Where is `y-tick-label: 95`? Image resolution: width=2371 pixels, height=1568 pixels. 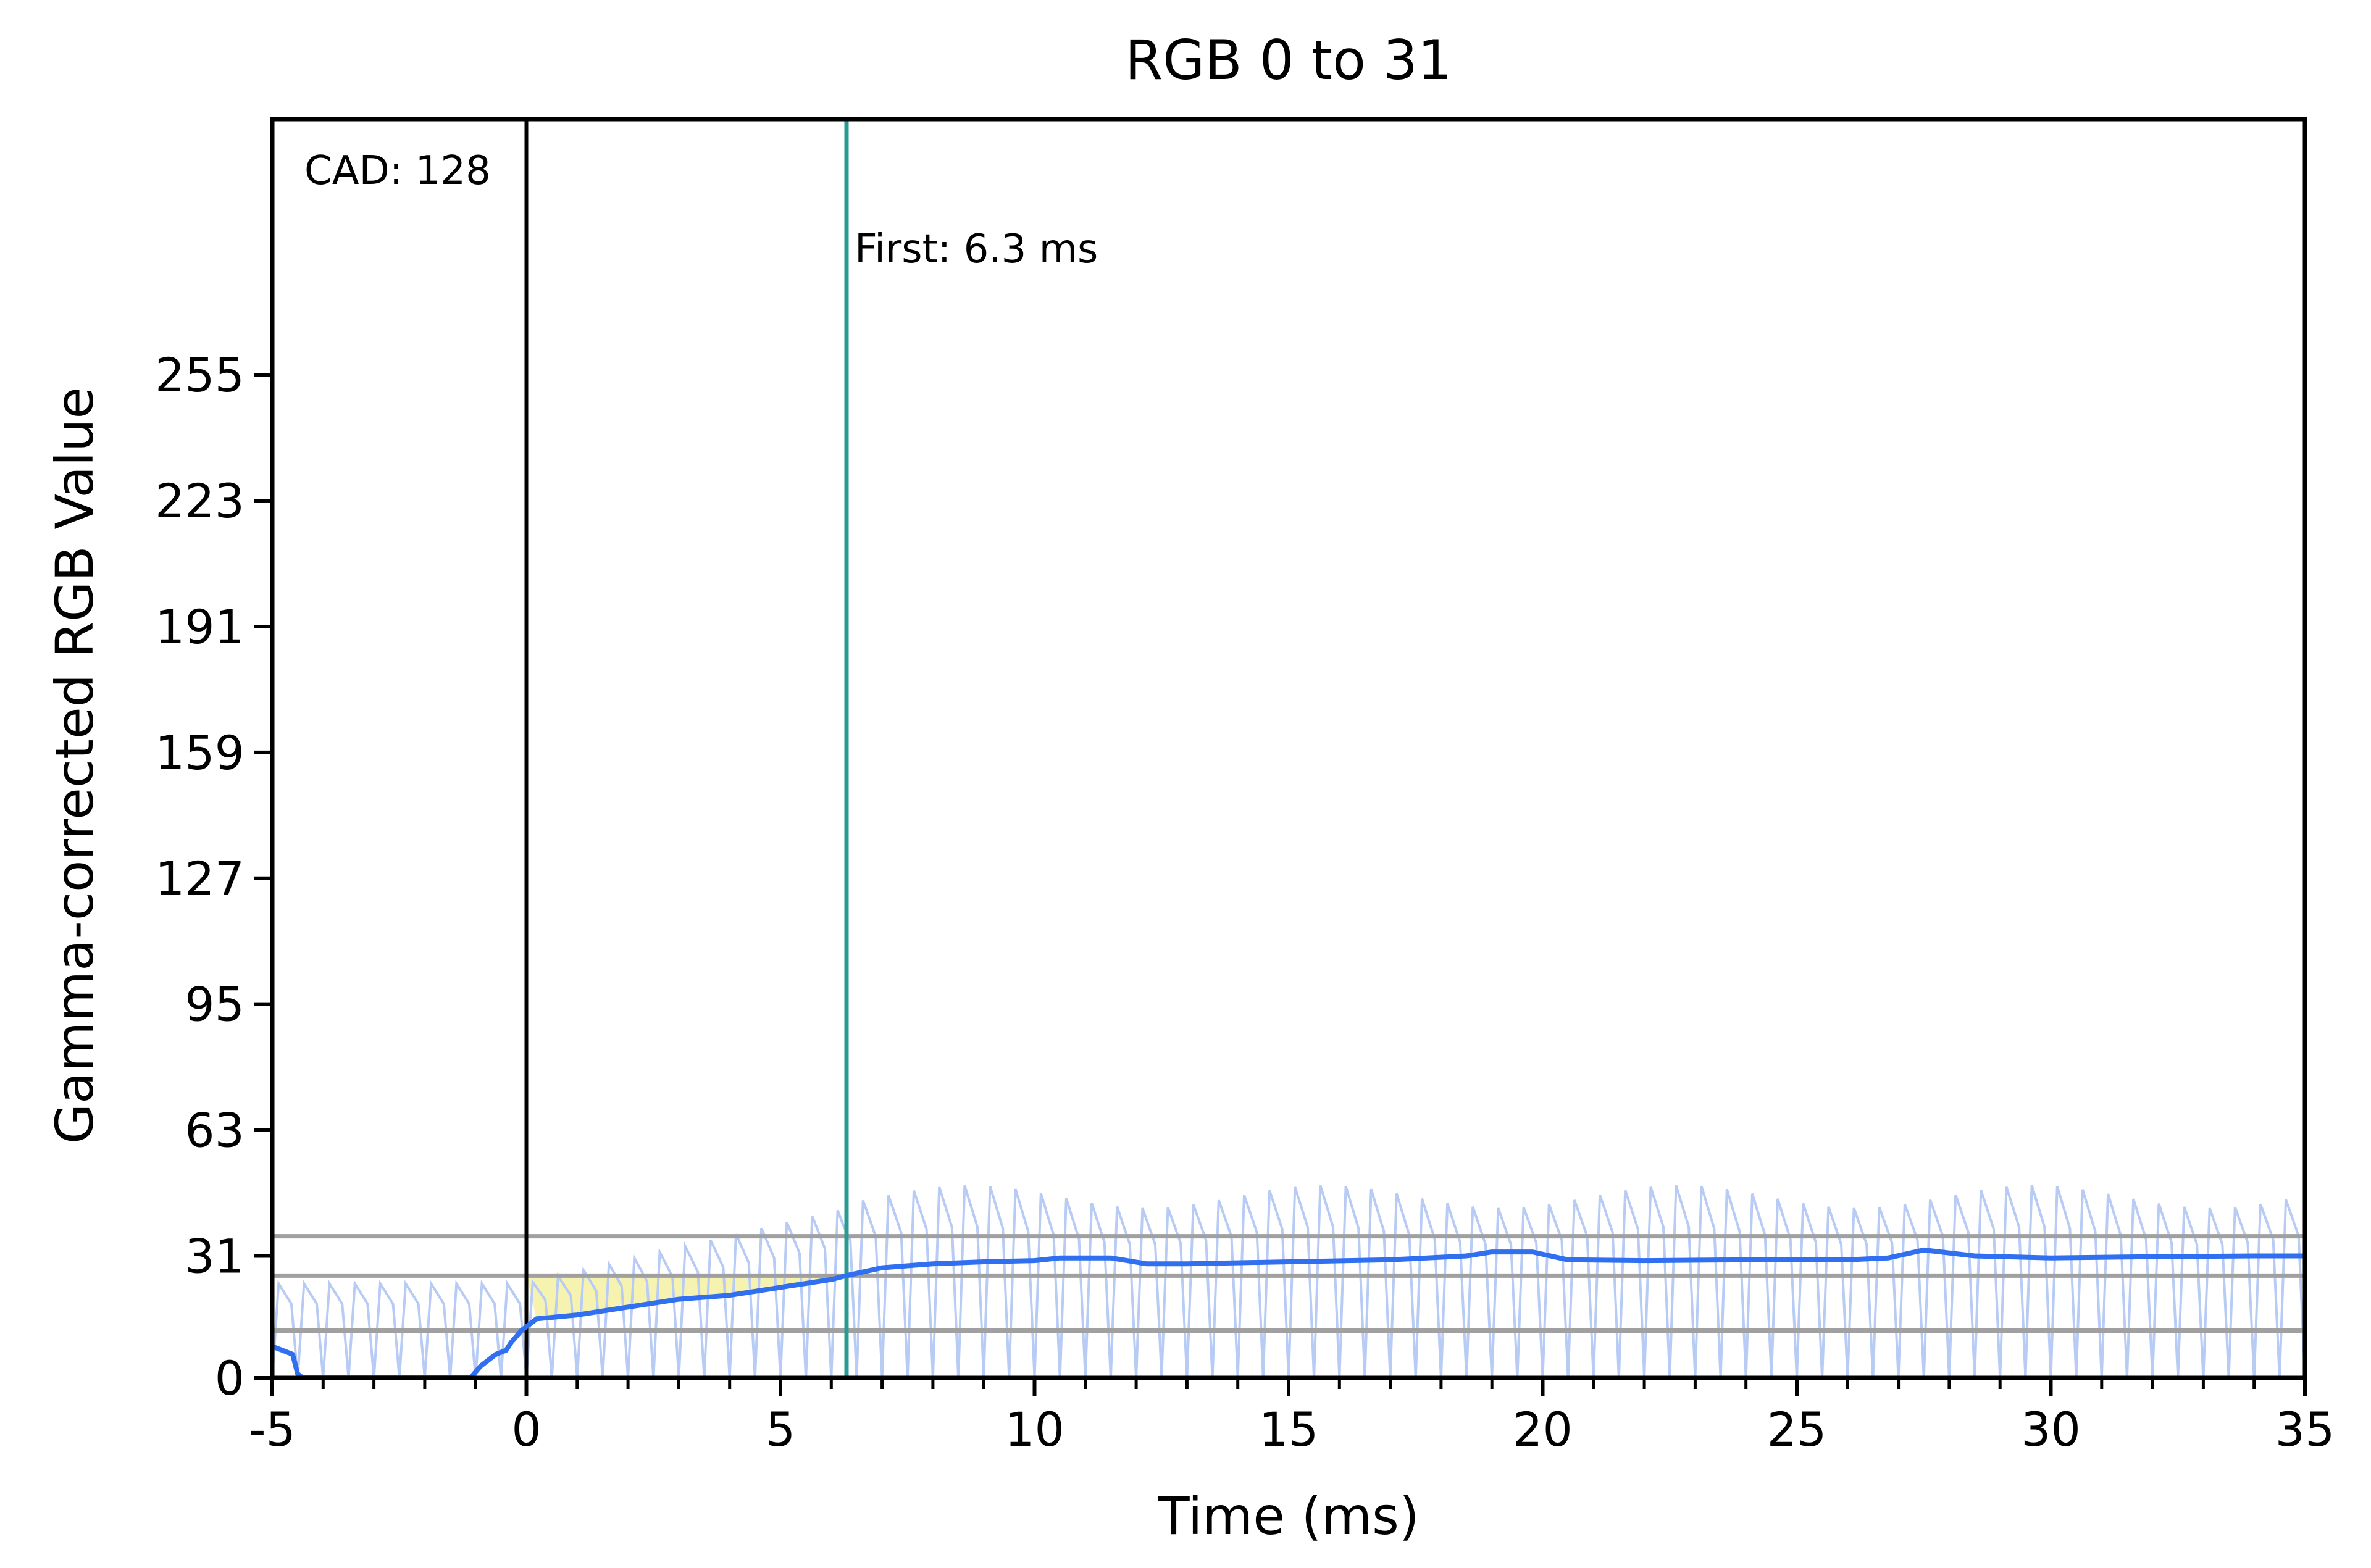 y-tick-label: 95 is located at coordinates (215, 1004).